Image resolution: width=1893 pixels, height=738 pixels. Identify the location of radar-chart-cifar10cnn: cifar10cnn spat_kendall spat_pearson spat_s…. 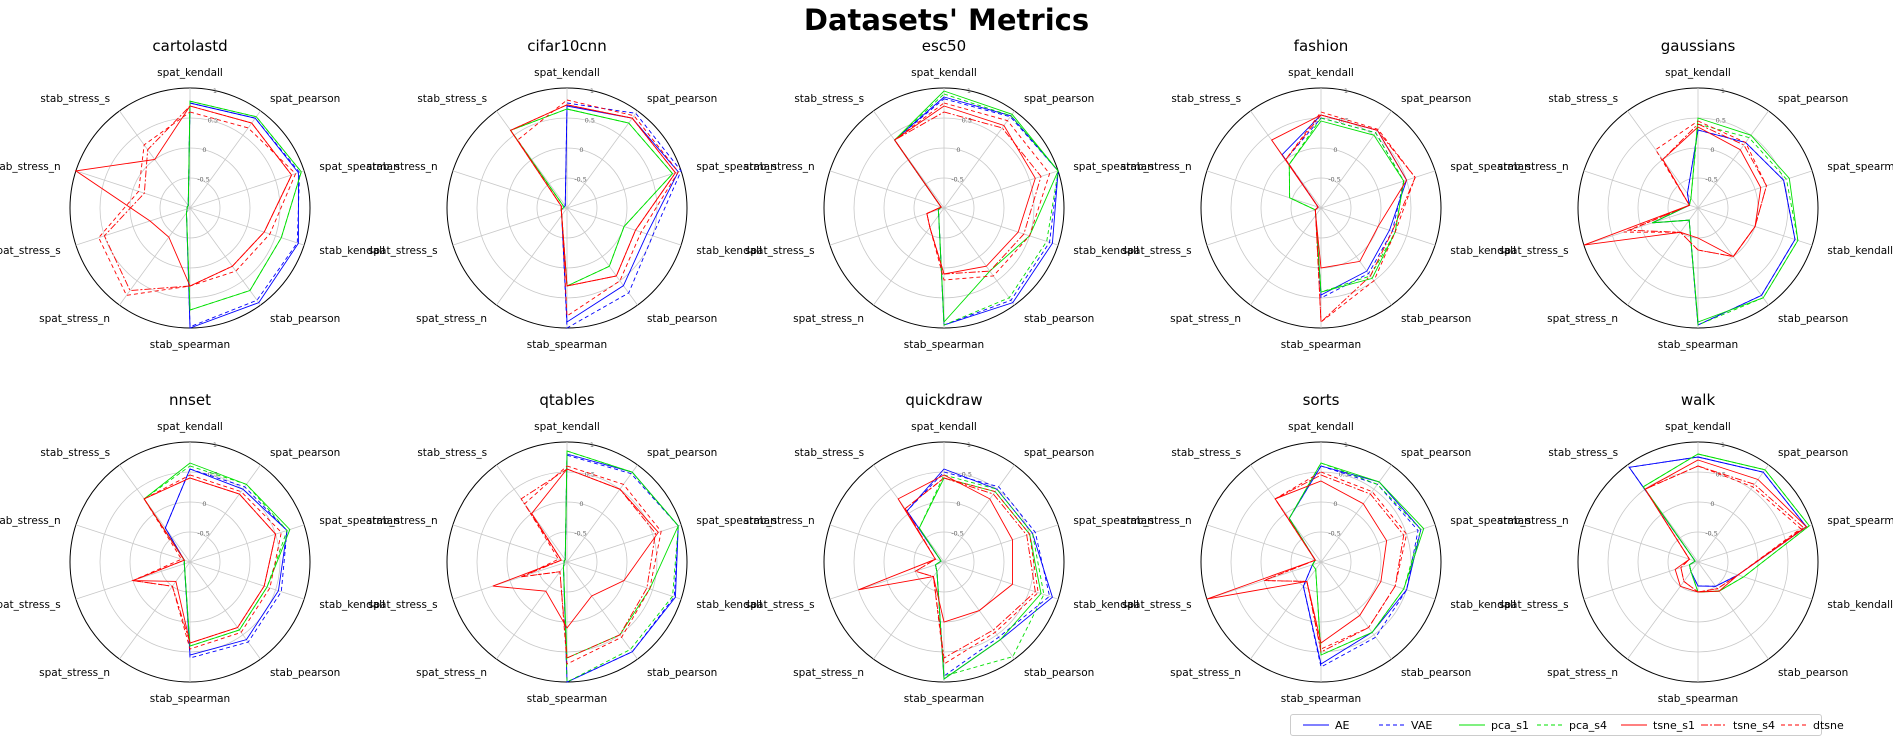
(572, 194).